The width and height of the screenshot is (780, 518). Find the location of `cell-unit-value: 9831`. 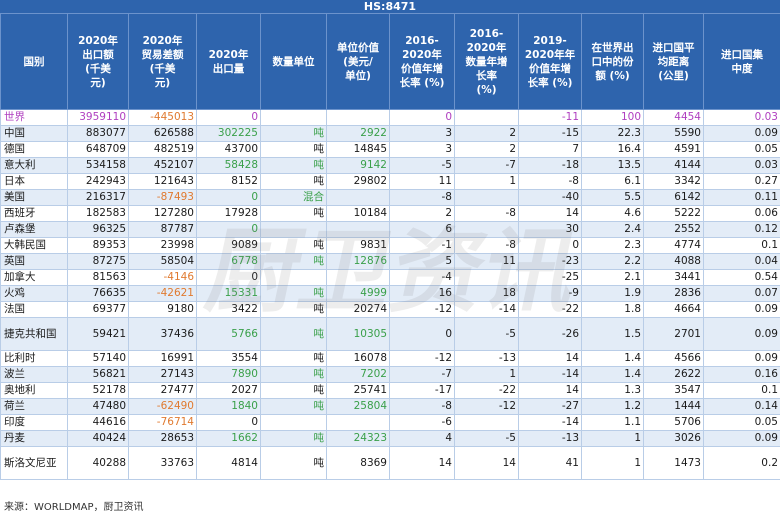

cell-unit-value: 9831 is located at coordinates (358, 245).